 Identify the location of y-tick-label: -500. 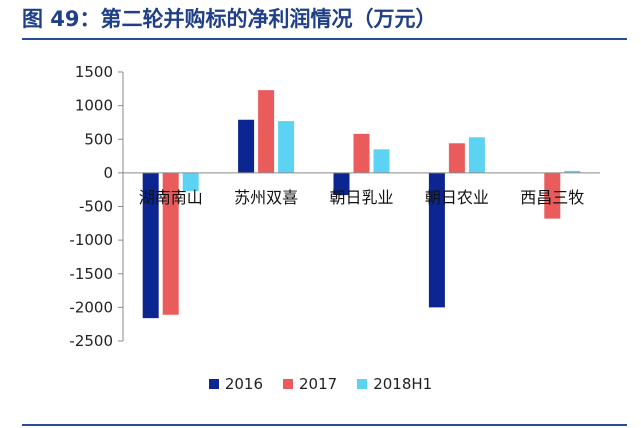
(96, 207).